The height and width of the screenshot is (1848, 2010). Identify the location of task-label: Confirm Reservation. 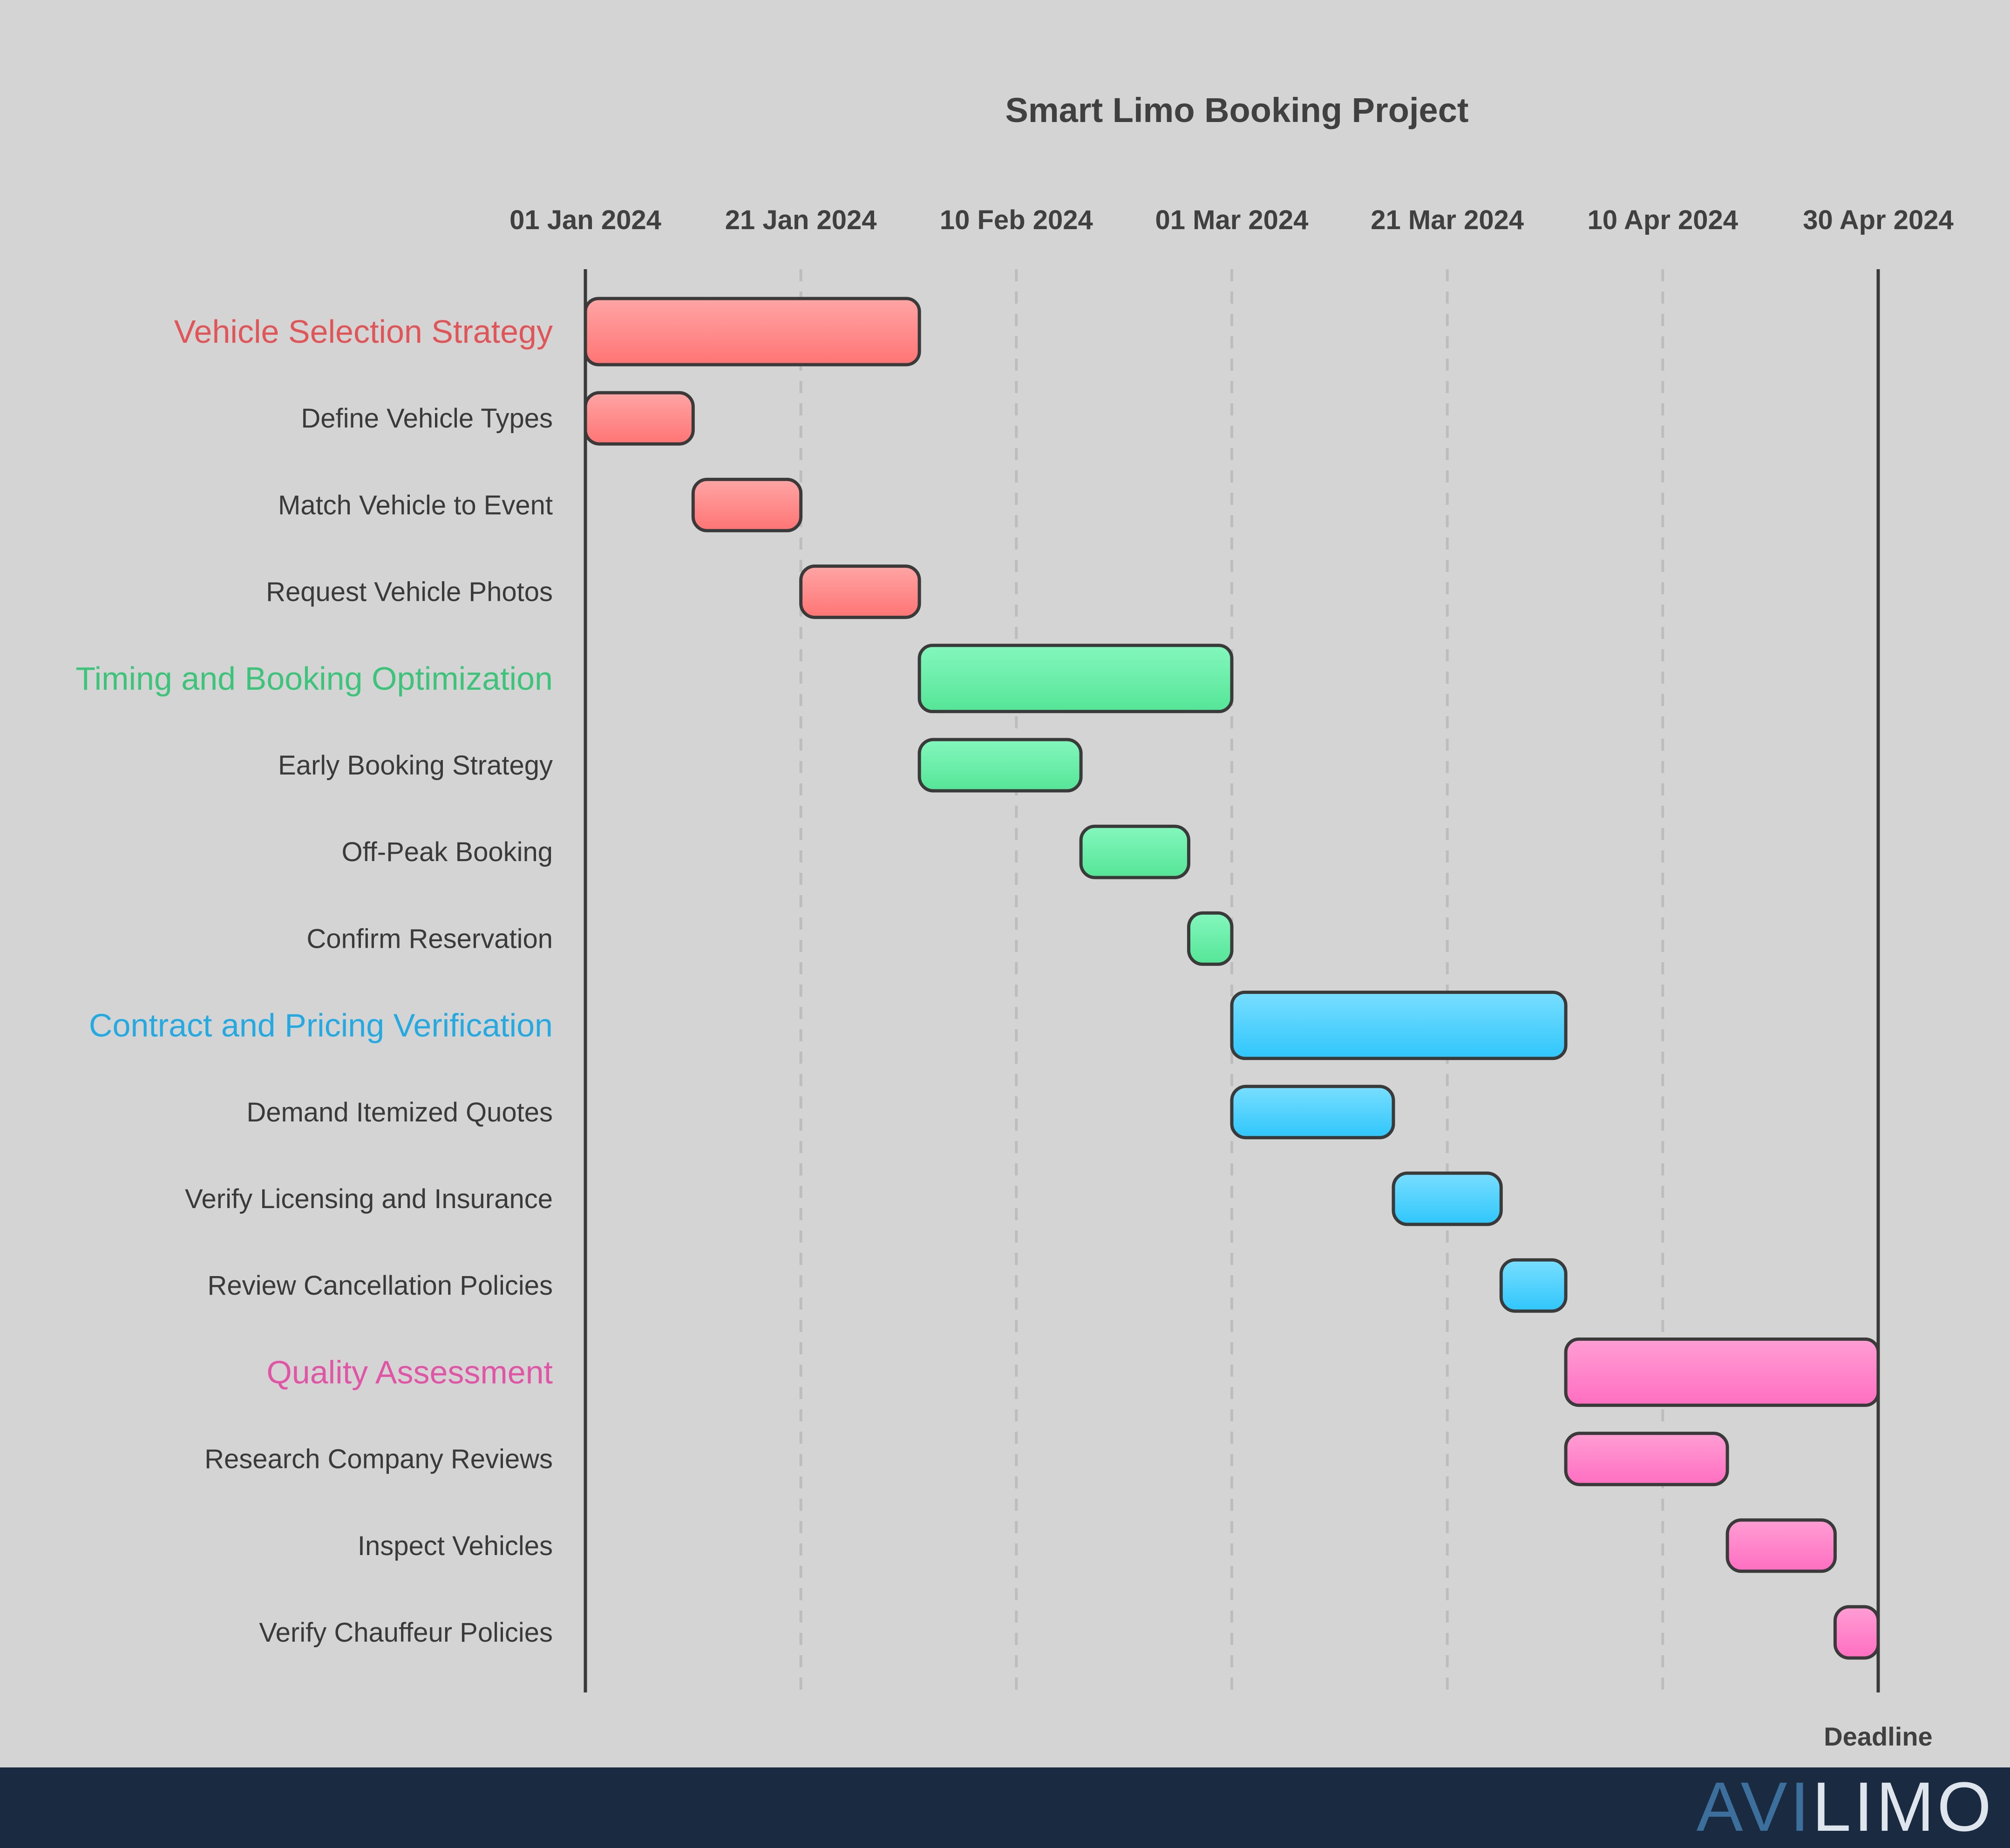
(429, 939).